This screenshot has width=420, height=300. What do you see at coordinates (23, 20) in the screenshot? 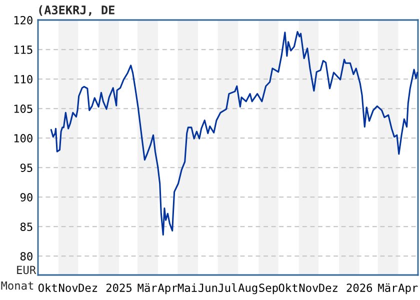
I see `y-tick-label: 120` at bounding box center [23, 20].